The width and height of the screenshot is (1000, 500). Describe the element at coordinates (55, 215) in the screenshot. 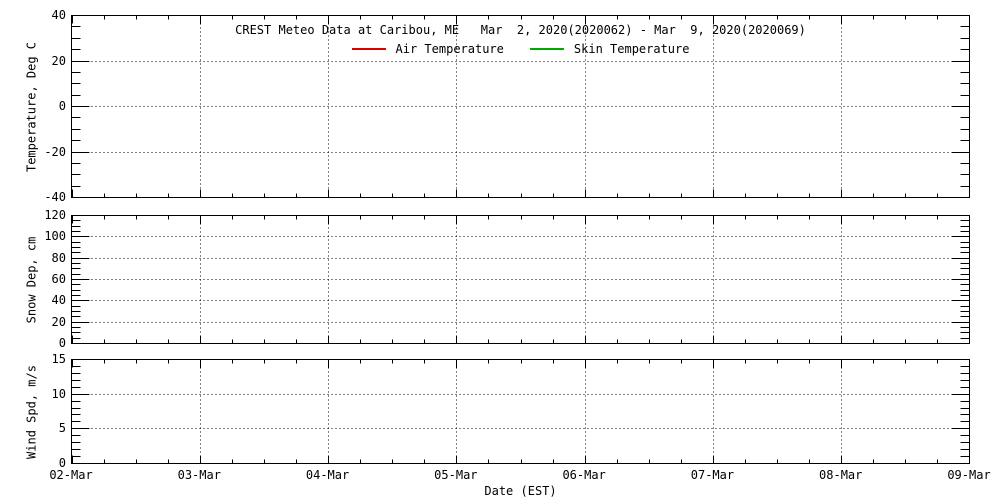

I see `y-tick-label-snow-depth: 120` at that location.